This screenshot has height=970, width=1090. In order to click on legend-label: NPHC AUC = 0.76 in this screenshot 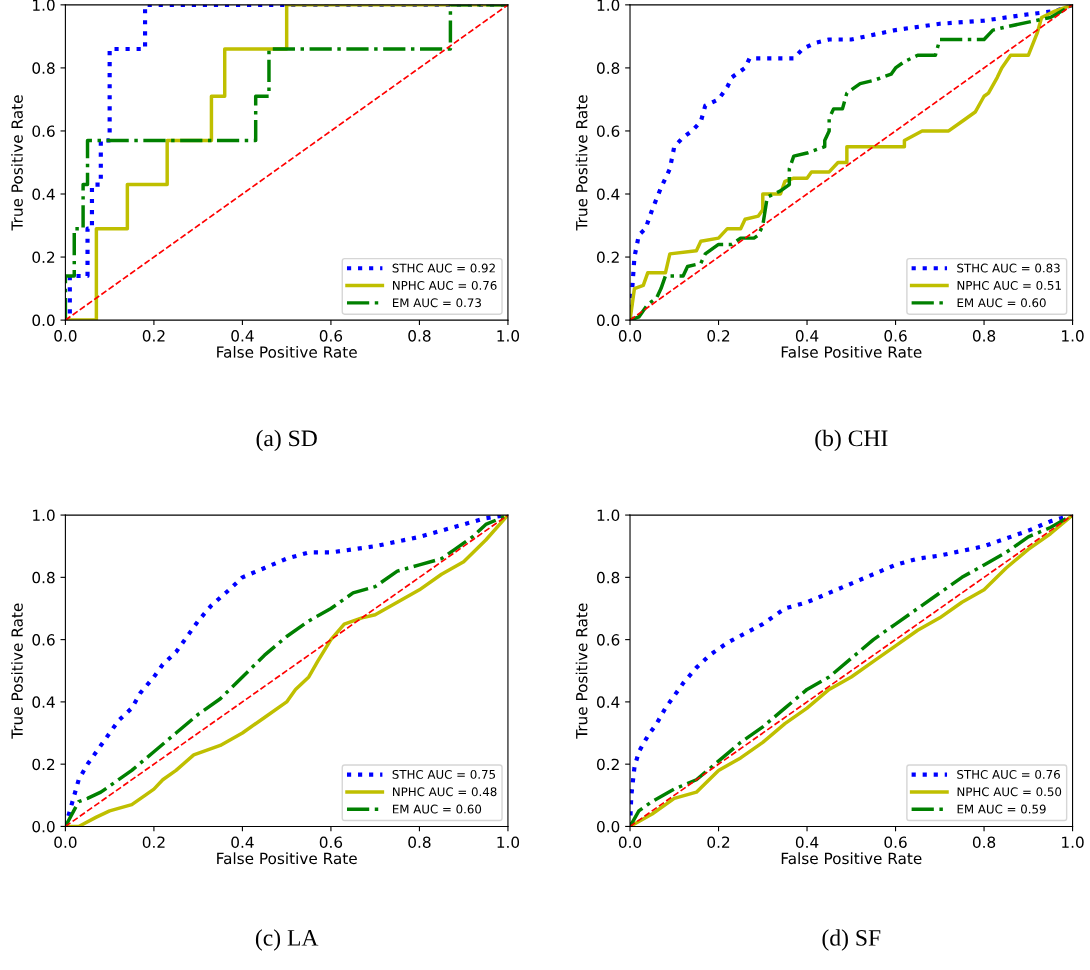, I will do `click(445, 285)`.